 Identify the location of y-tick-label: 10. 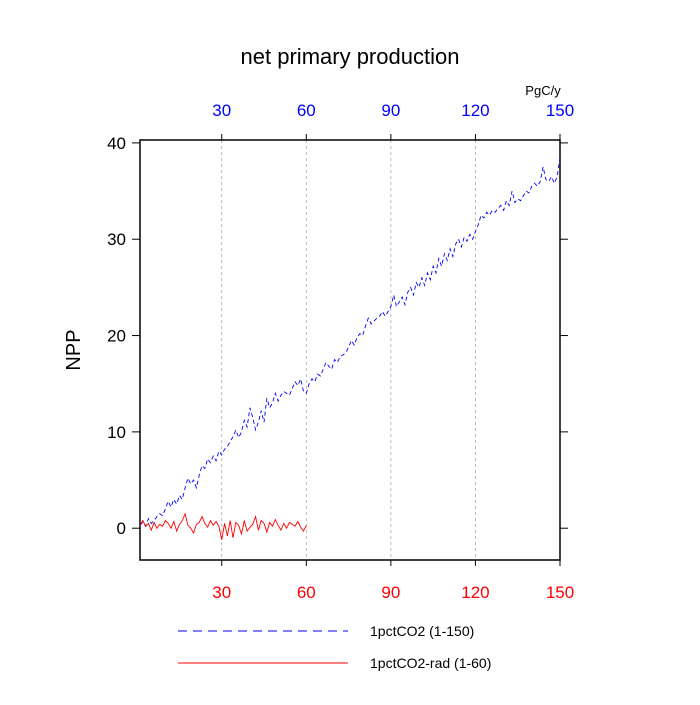
(116, 432).